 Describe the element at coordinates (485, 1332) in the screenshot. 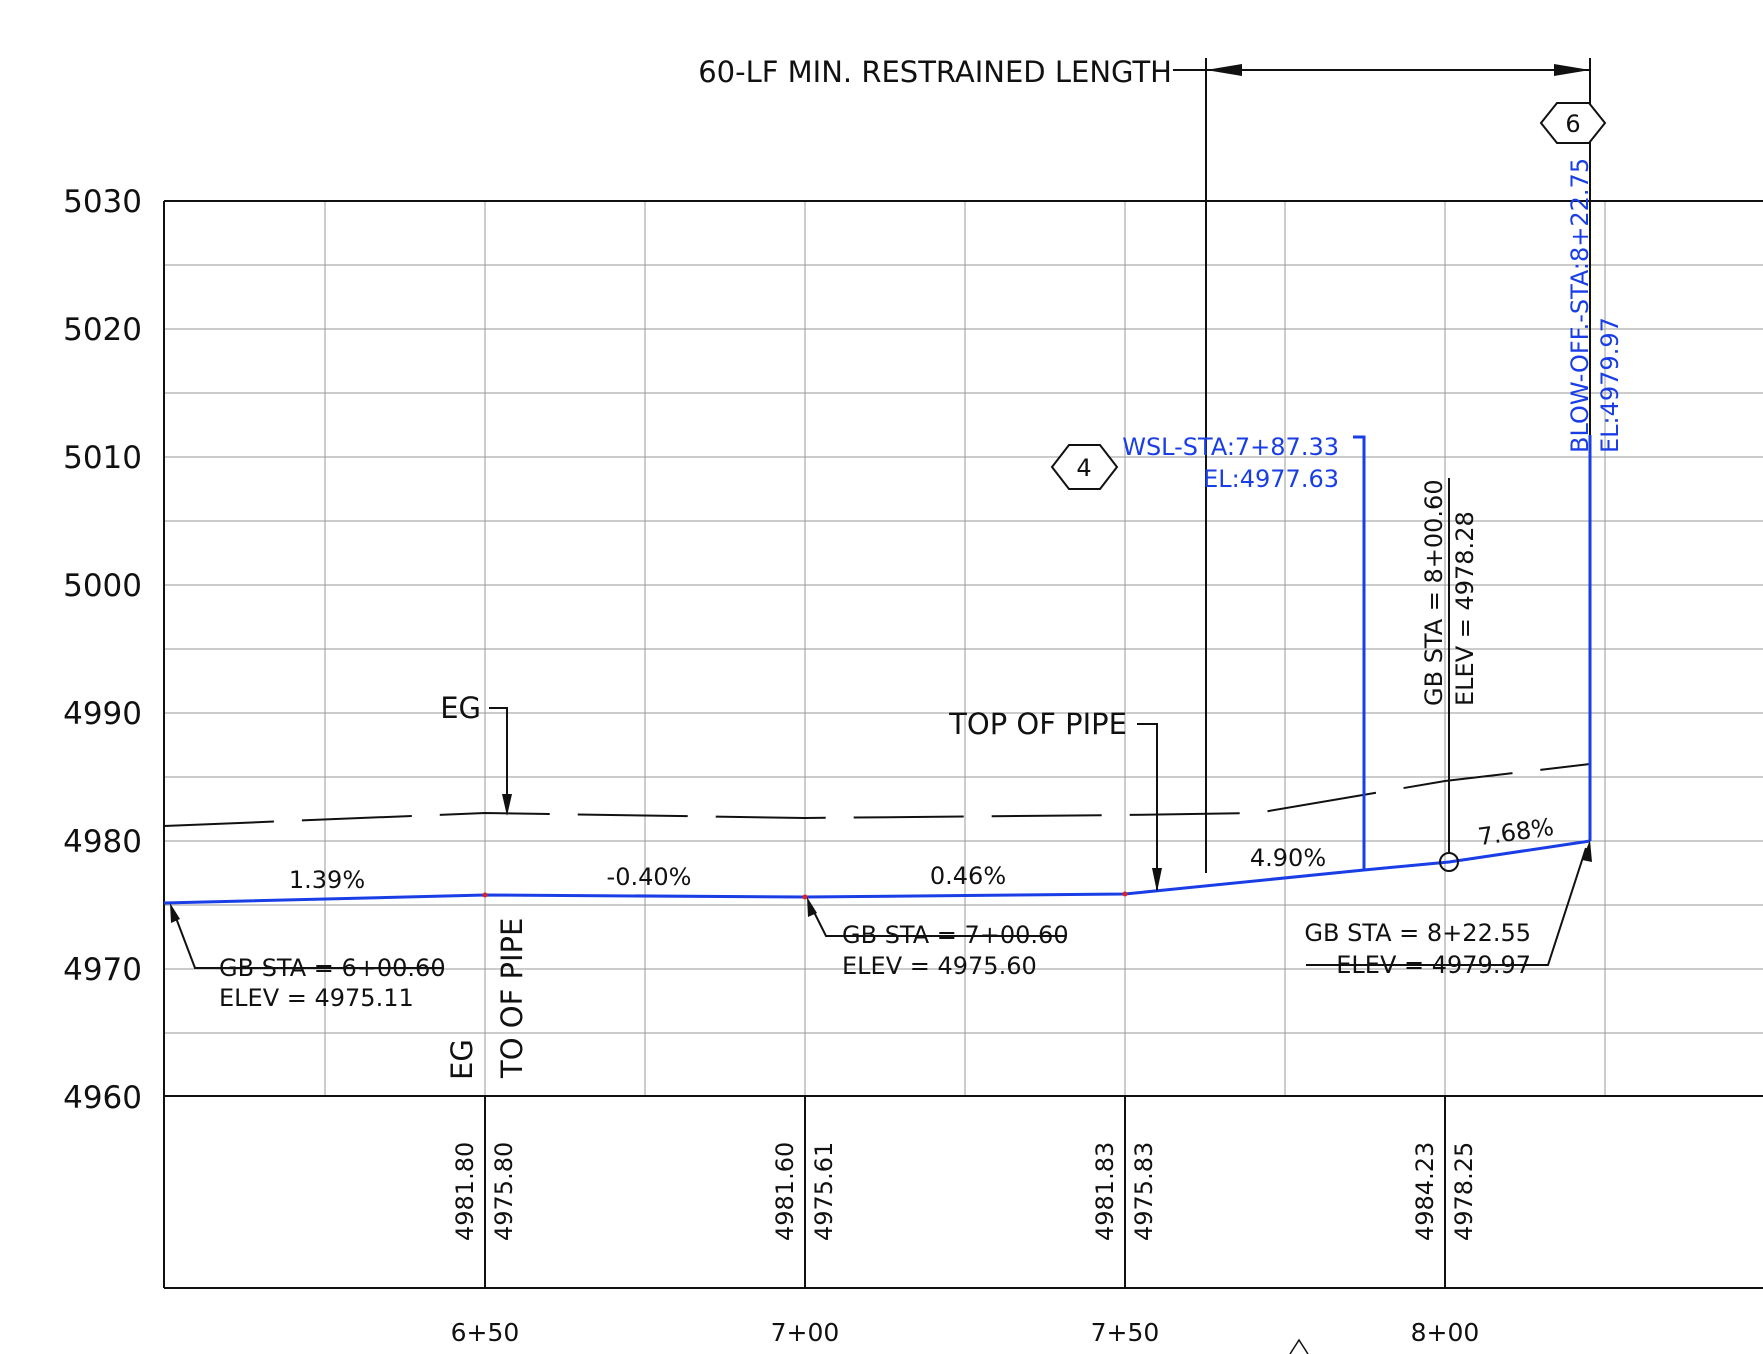

I see `x-tick-label: 6+50` at that location.